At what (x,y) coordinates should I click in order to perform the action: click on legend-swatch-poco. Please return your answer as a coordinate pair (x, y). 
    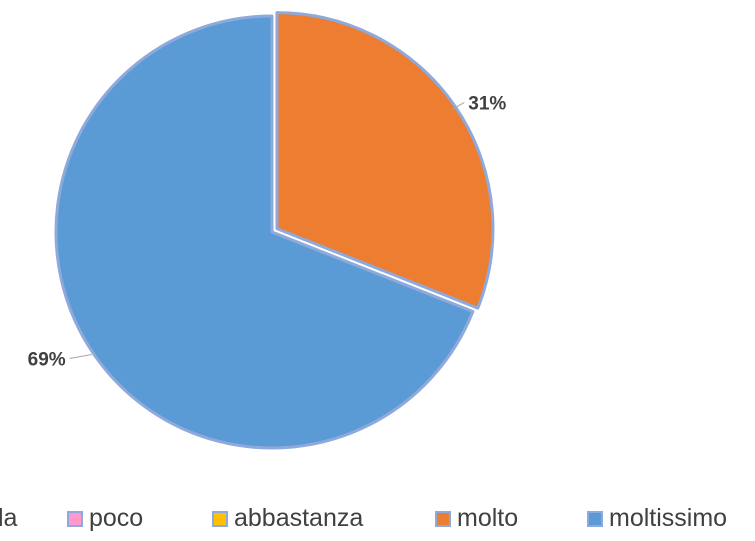
    Looking at the image, I should click on (75, 518).